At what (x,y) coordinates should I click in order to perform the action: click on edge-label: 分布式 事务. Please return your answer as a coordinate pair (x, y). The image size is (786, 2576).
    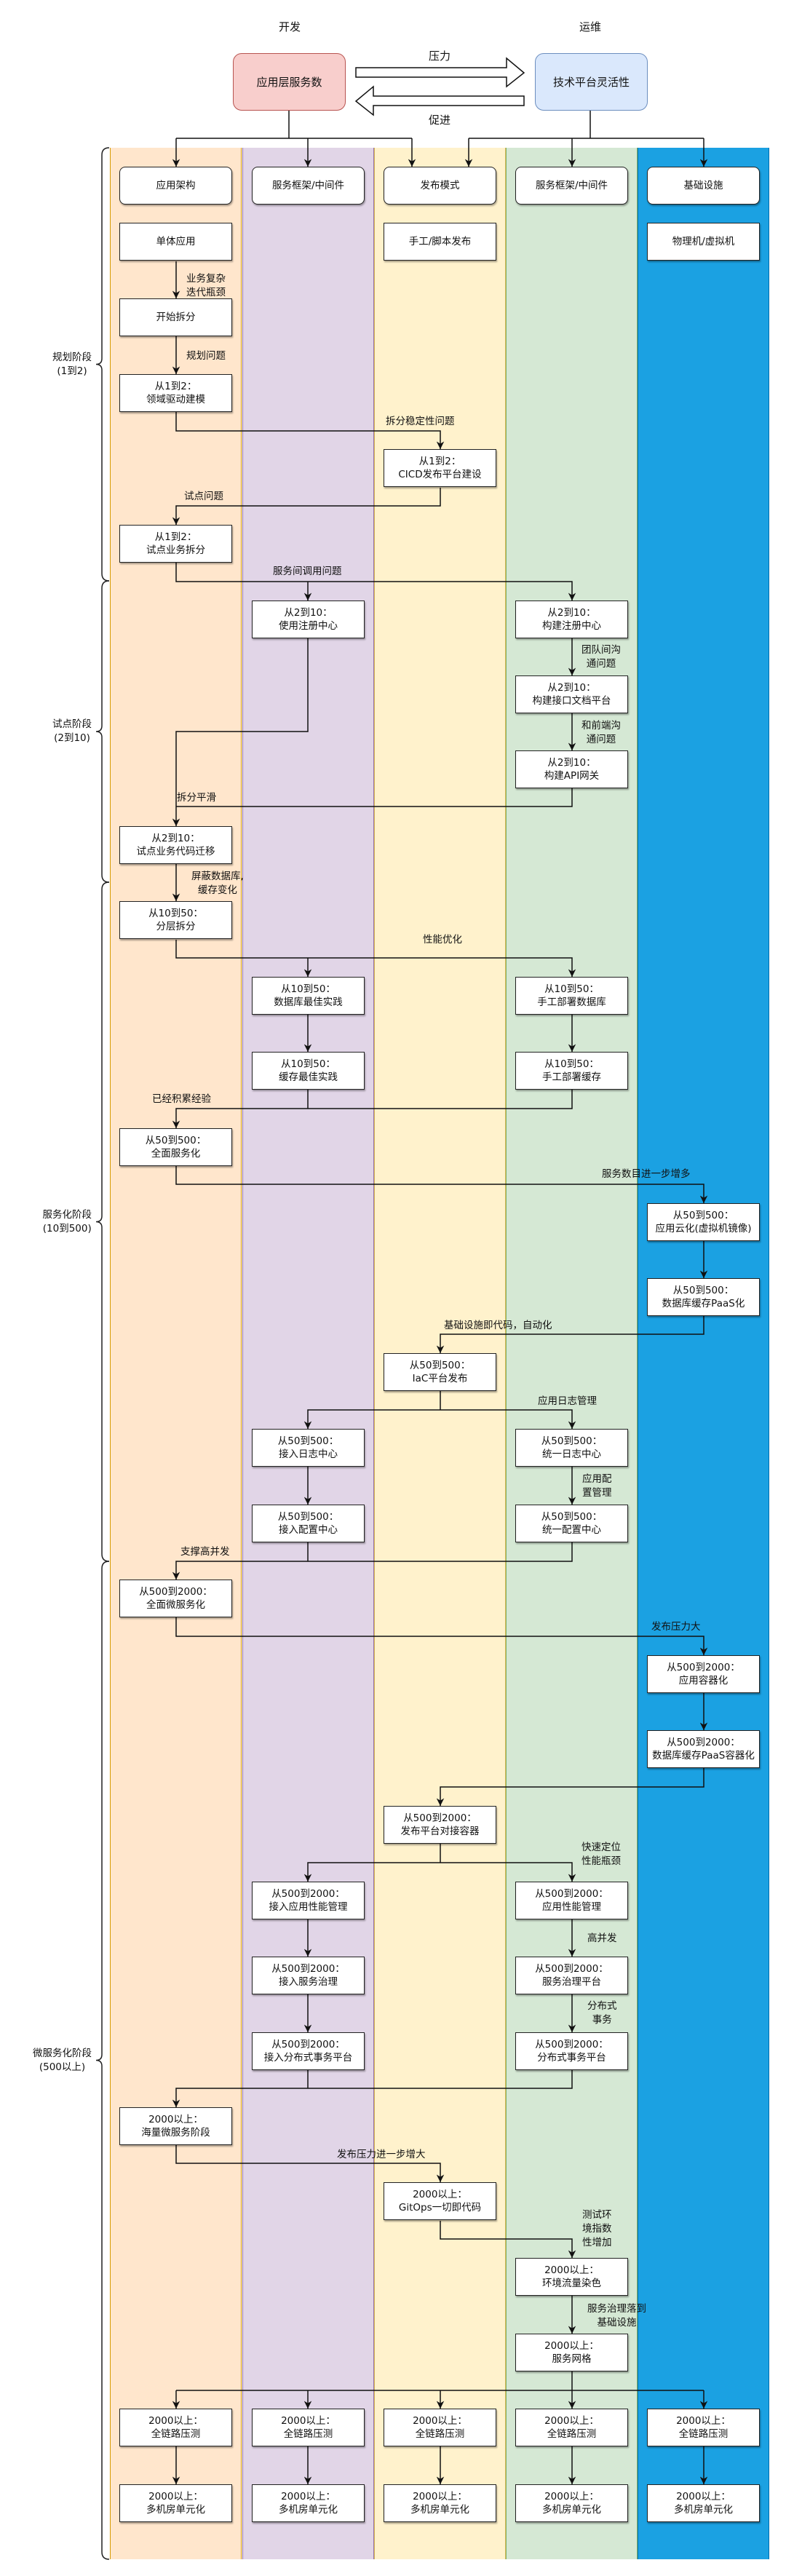
    Looking at the image, I should click on (602, 2013).